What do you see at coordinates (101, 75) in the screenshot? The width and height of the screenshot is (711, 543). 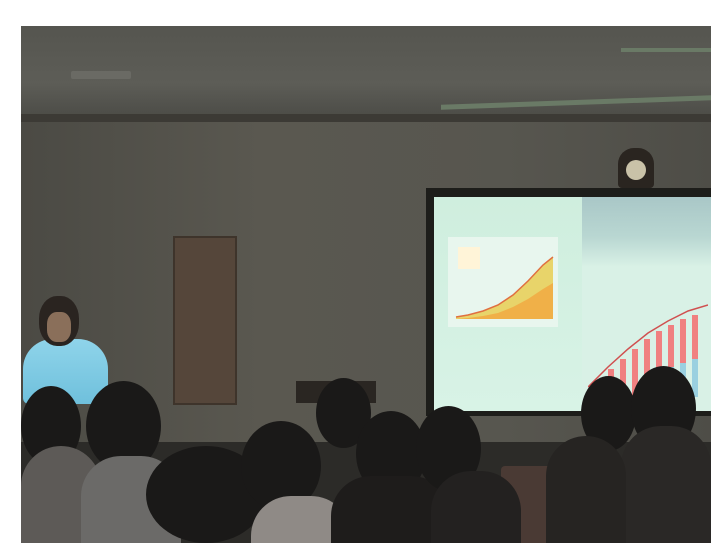 I see `ceiling-light` at bounding box center [101, 75].